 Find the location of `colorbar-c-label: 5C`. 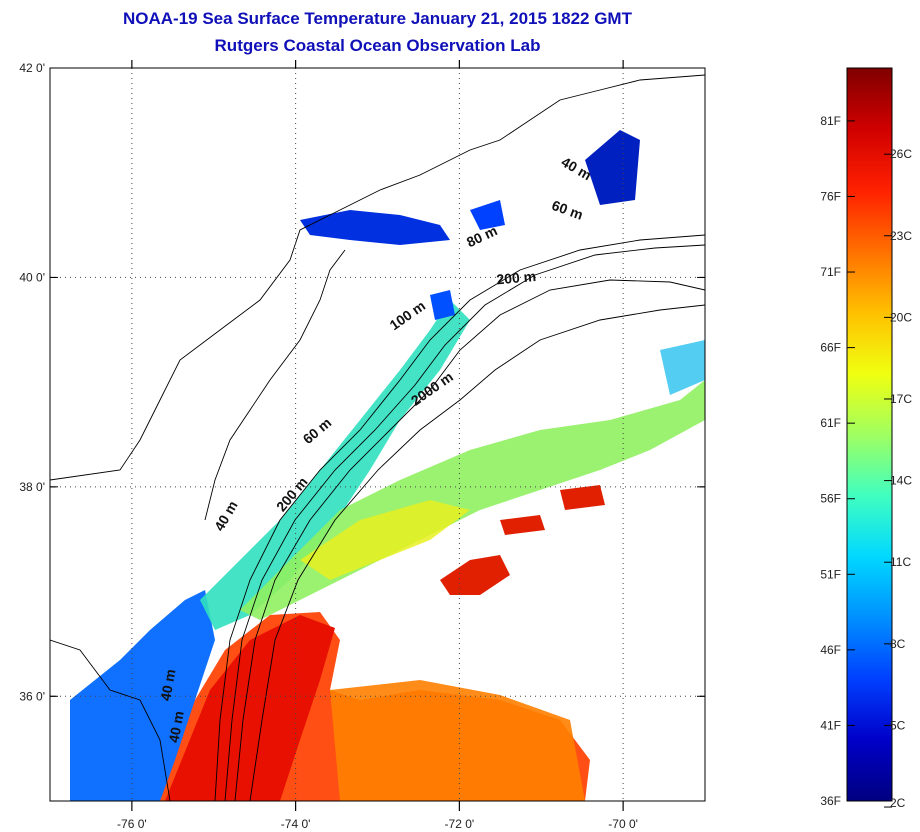

colorbar-c-label: 5C is located at coordinates (898, 725).